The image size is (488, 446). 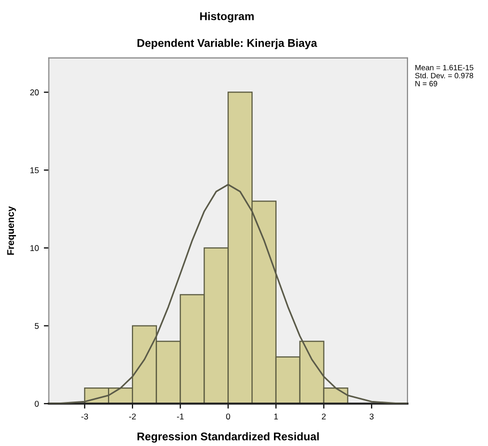 I want to click on y-tick-label: 20, so click(x=34, y=92).